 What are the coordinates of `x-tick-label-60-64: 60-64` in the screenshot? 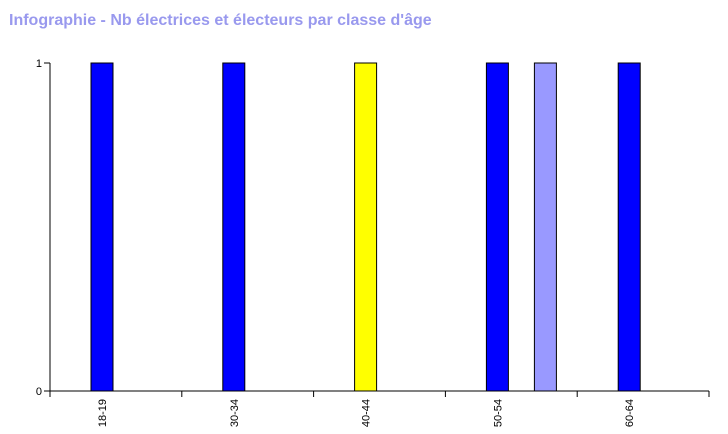 It's located at (630, 413).